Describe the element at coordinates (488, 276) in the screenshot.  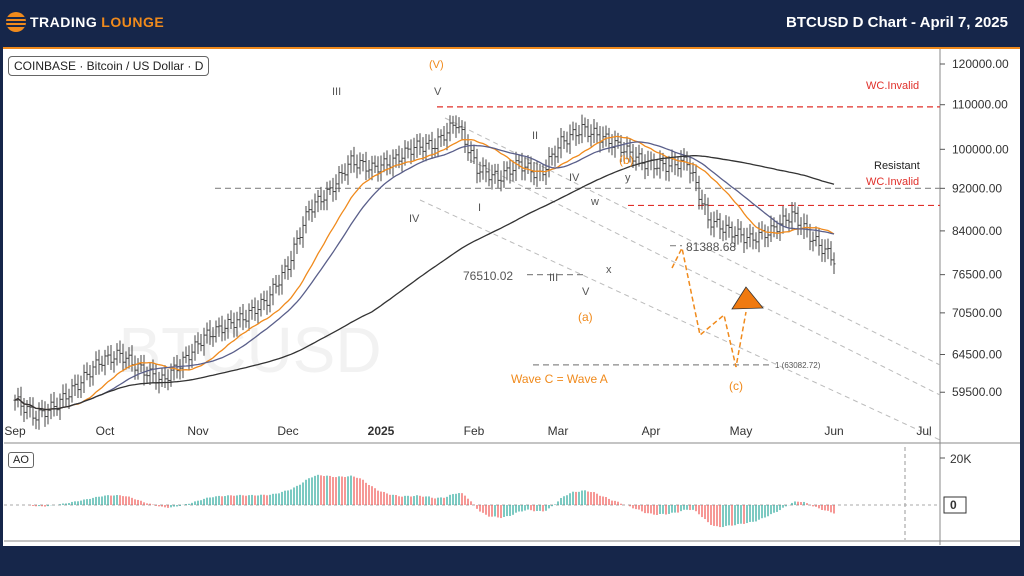
I see `low-76510-label: 76510.02` at that location.